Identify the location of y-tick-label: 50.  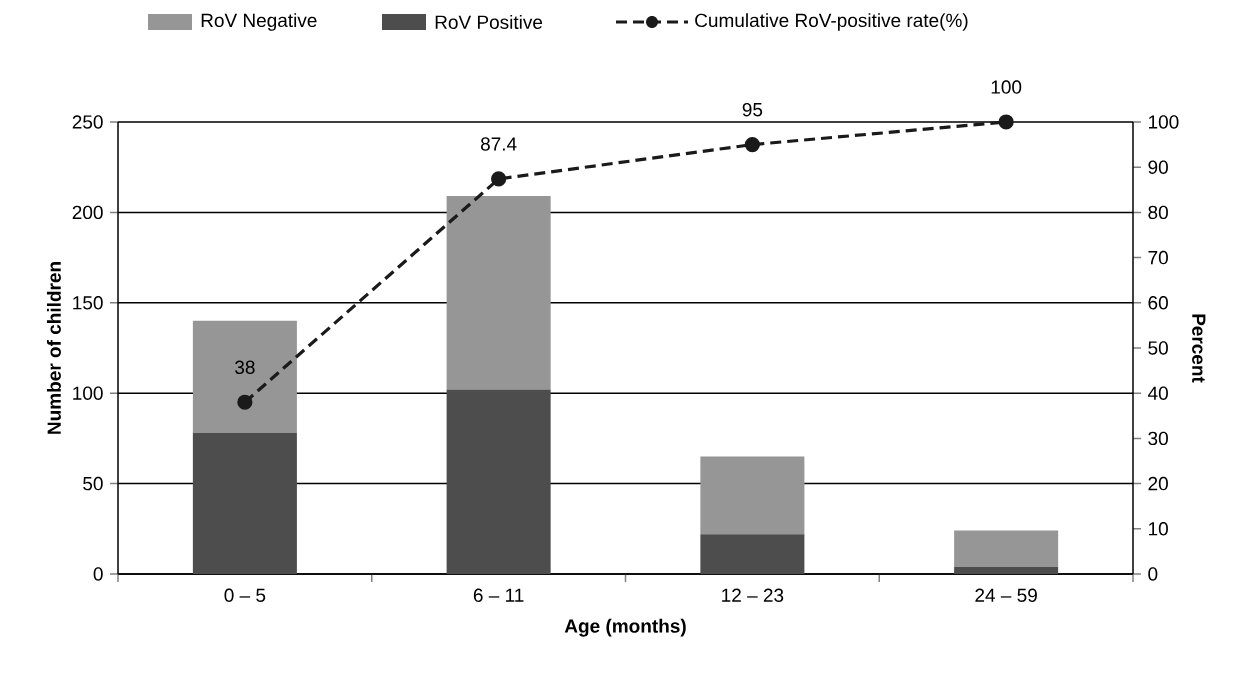
(93, 483).